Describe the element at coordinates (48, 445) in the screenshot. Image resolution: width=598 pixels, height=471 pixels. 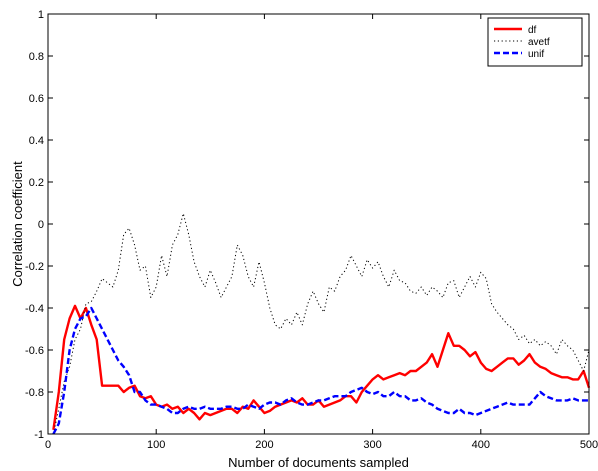
I see `x-tick-label-0: 0` at that location.